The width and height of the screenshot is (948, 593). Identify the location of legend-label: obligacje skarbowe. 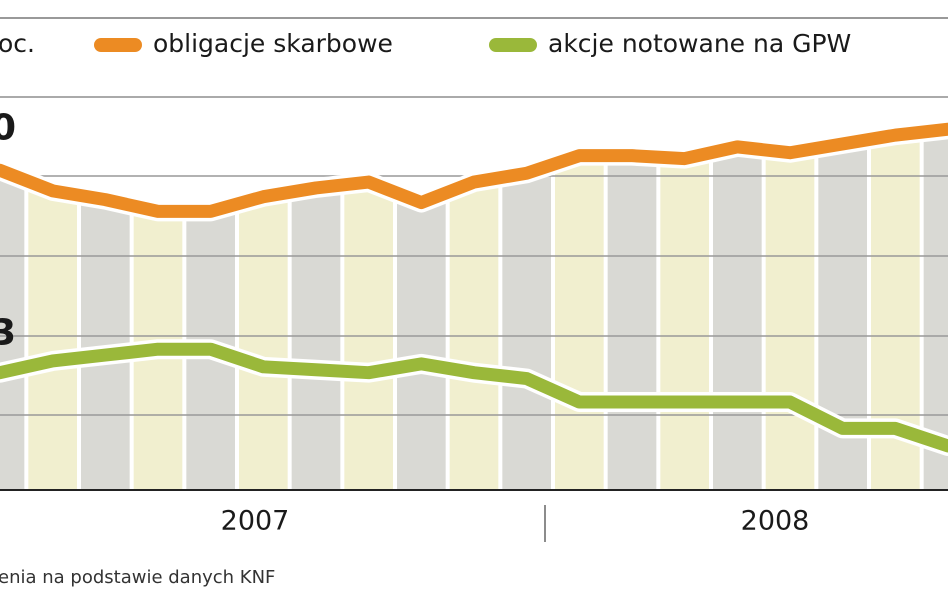
(273, 43).